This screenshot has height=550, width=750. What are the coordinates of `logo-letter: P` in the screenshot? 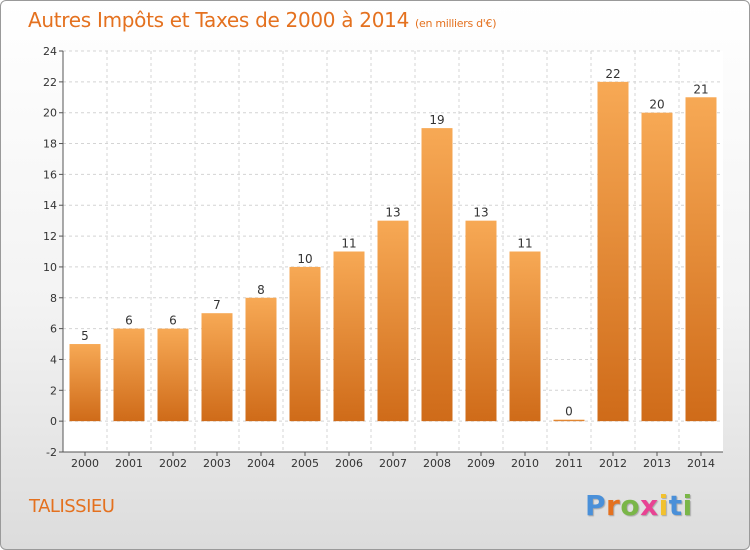 It's located at (596, 505).